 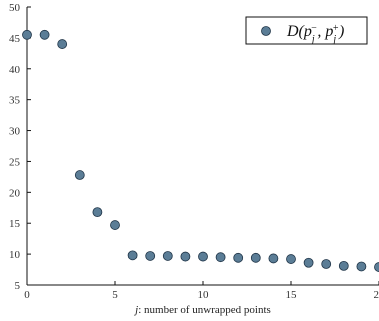 I want to click on svg-text: j: number of unwrapped points, so click(x=202, y=310).